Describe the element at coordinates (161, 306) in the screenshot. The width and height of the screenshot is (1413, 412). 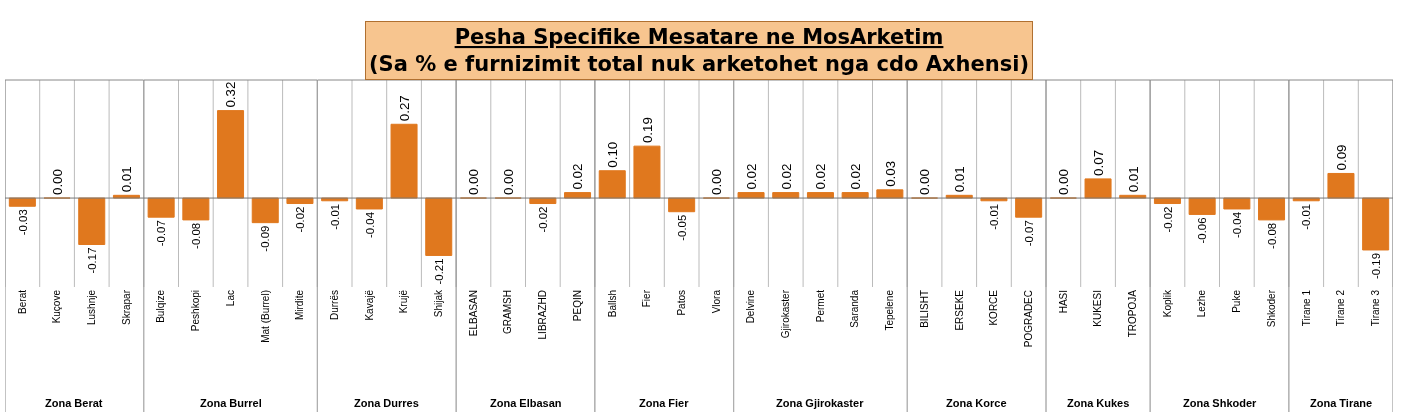
I see `x-tick-label: Bulqize` at that location.